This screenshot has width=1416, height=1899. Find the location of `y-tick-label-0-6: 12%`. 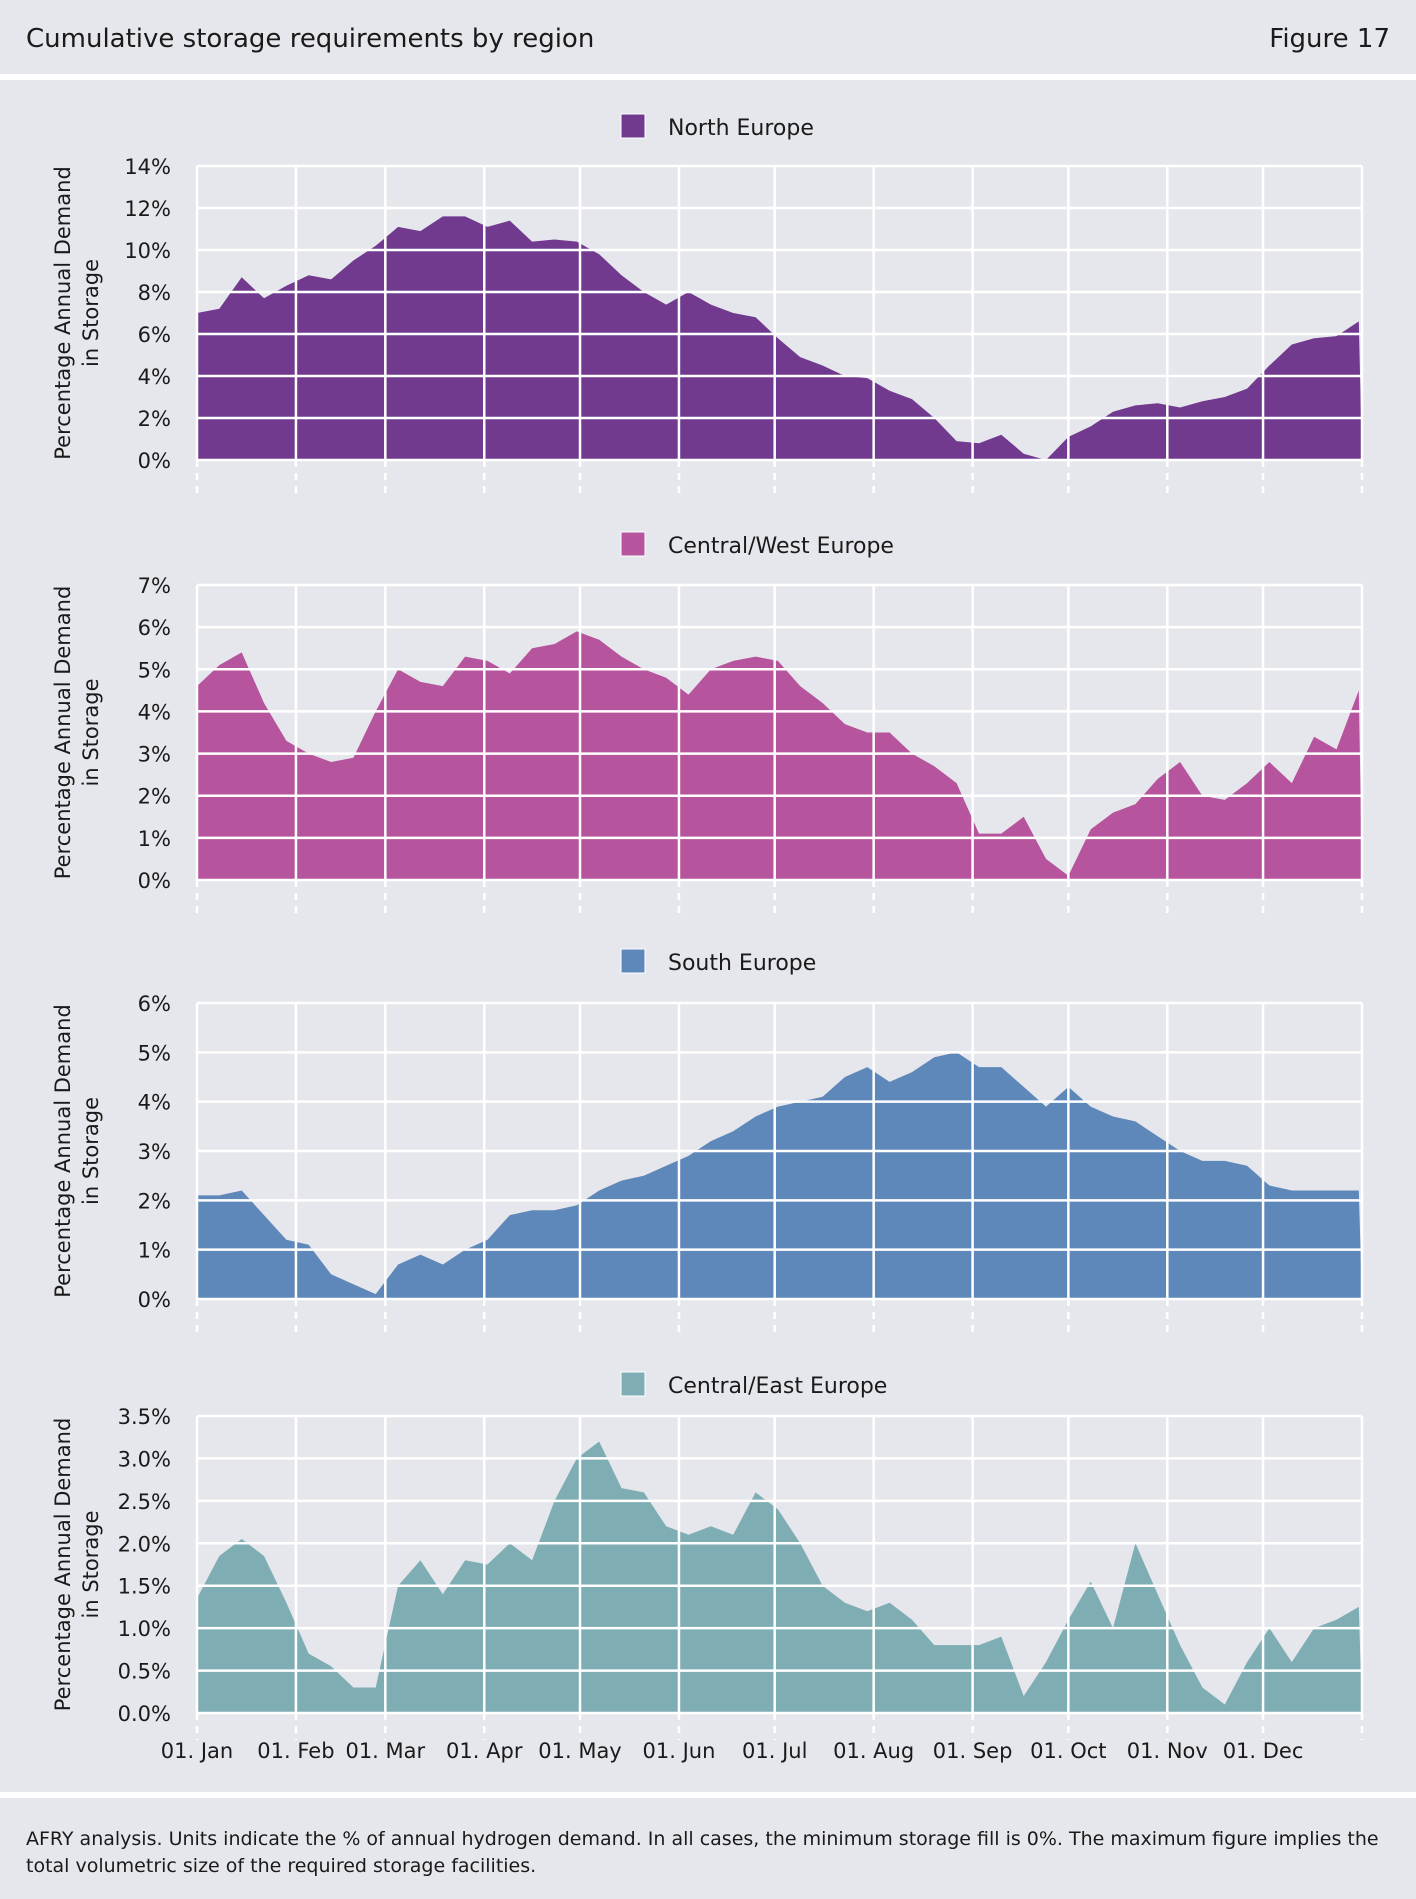

y-tick-label-0-6: 12% is located at coordinates (147, 209).